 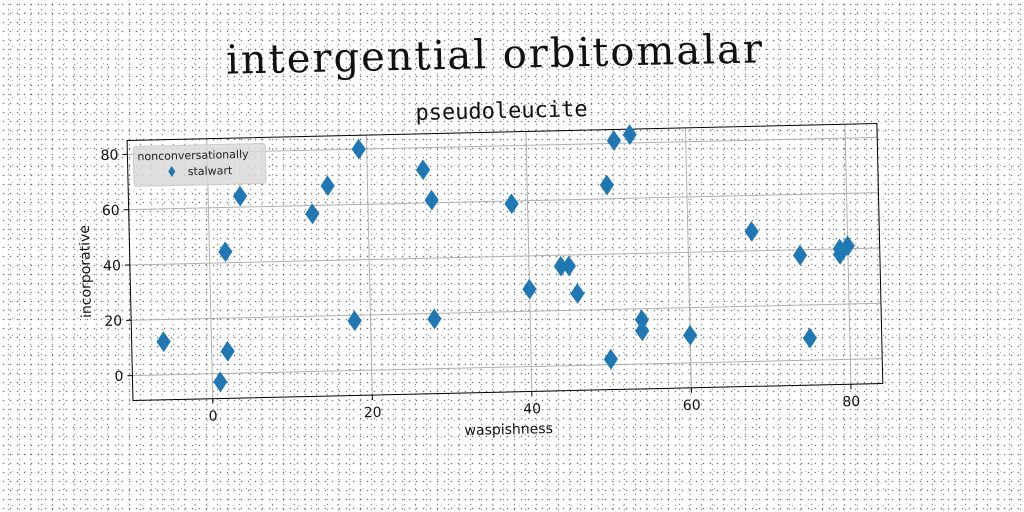 I want to click on legend: nonconversationally stalwart, so click(x=199, y=164).